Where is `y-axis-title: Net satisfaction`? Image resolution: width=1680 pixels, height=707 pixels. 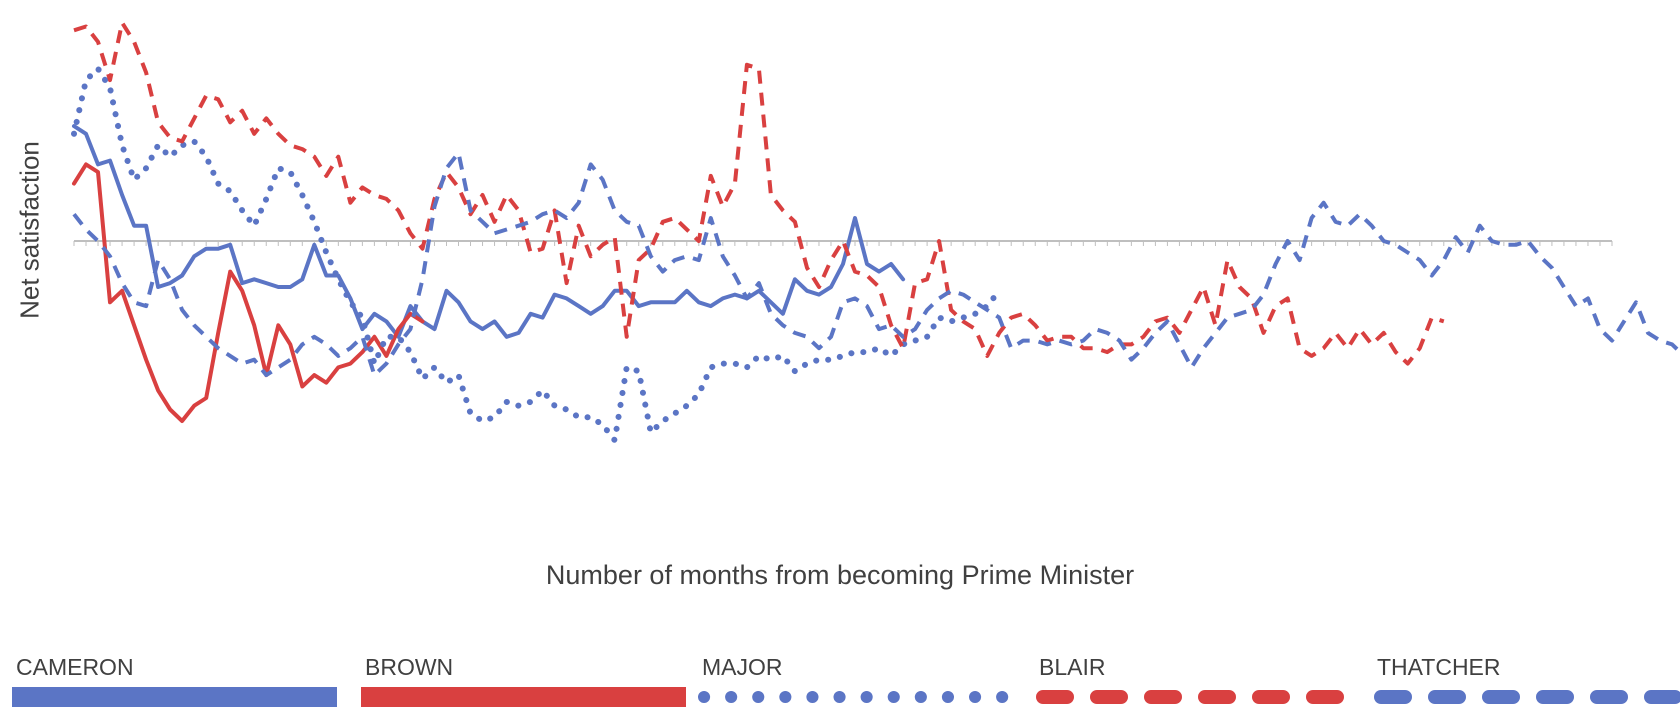
y-axis-title: Net satisfaction is located at coordinates (29, 230).